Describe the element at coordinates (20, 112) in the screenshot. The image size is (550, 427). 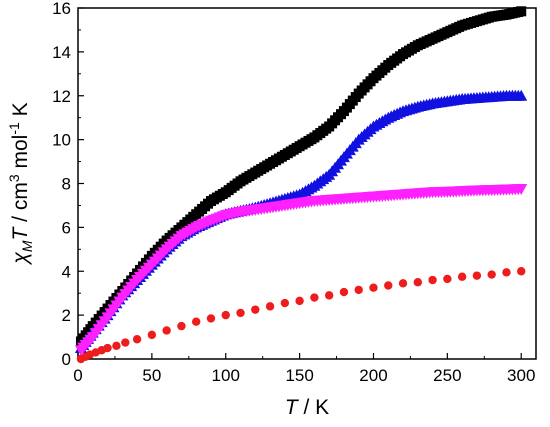
I see `y-axis-title-k: K` at that location.